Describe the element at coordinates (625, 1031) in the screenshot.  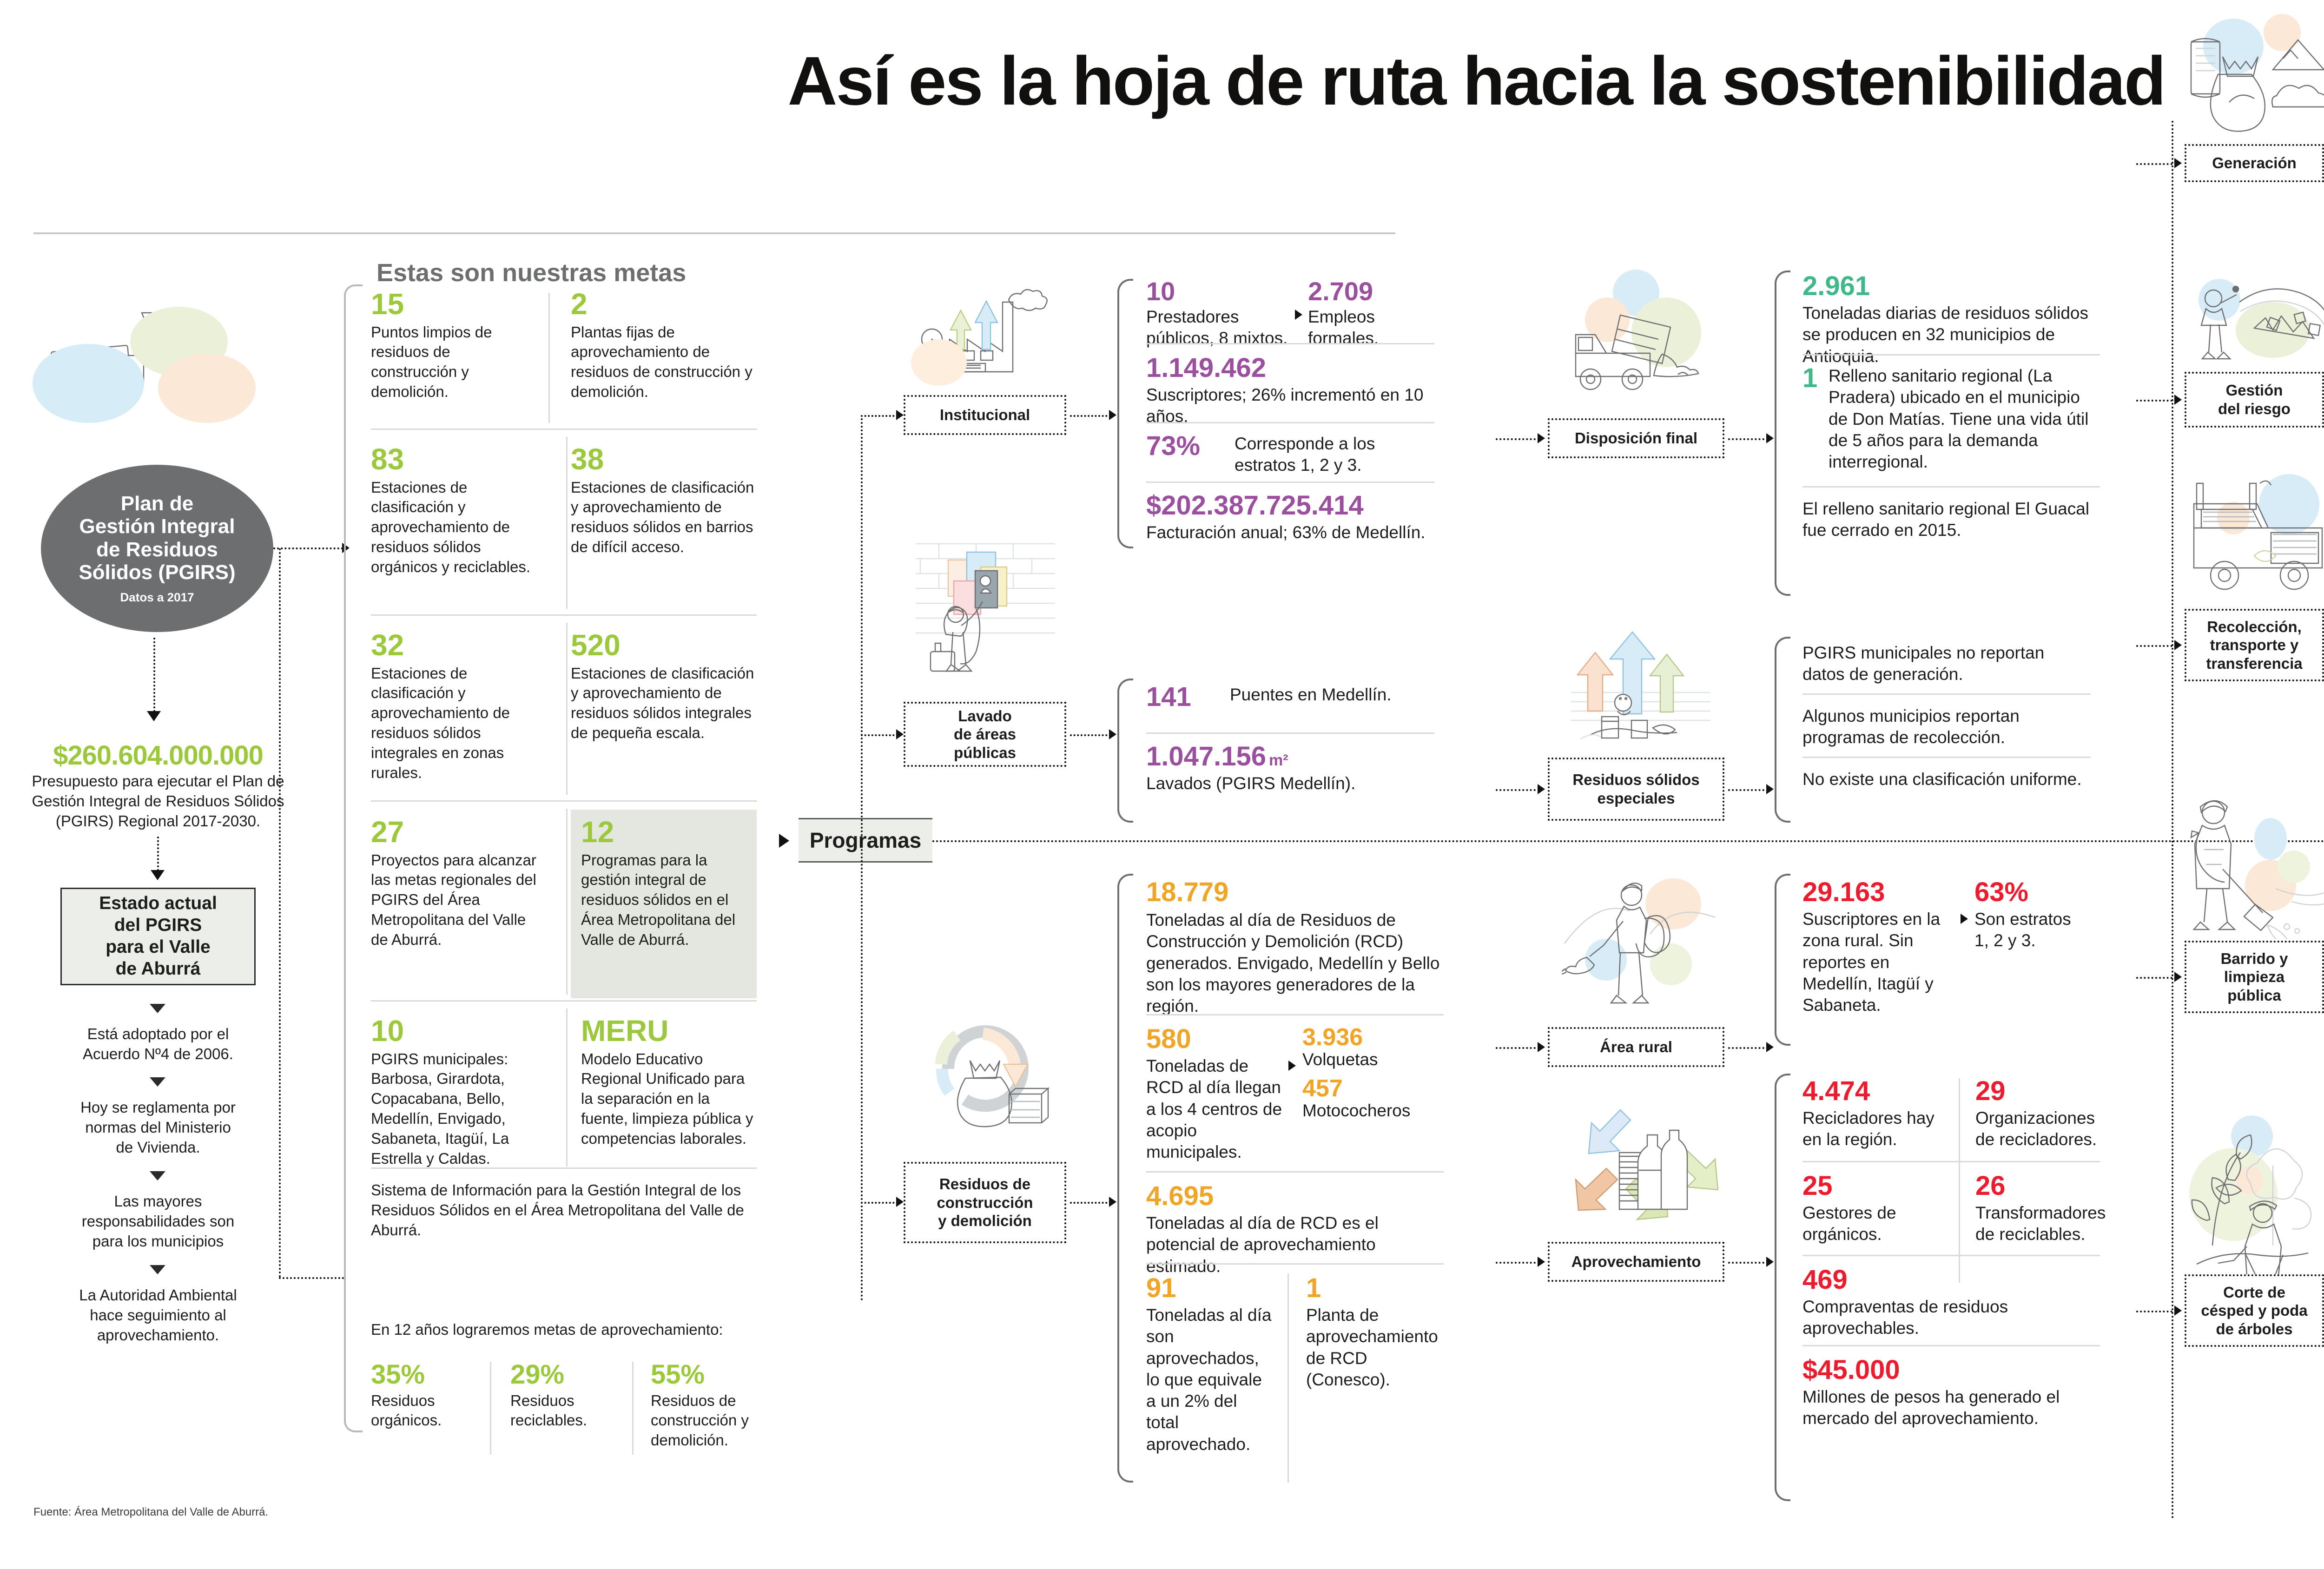
I see `meta-number: MERU` at that location.